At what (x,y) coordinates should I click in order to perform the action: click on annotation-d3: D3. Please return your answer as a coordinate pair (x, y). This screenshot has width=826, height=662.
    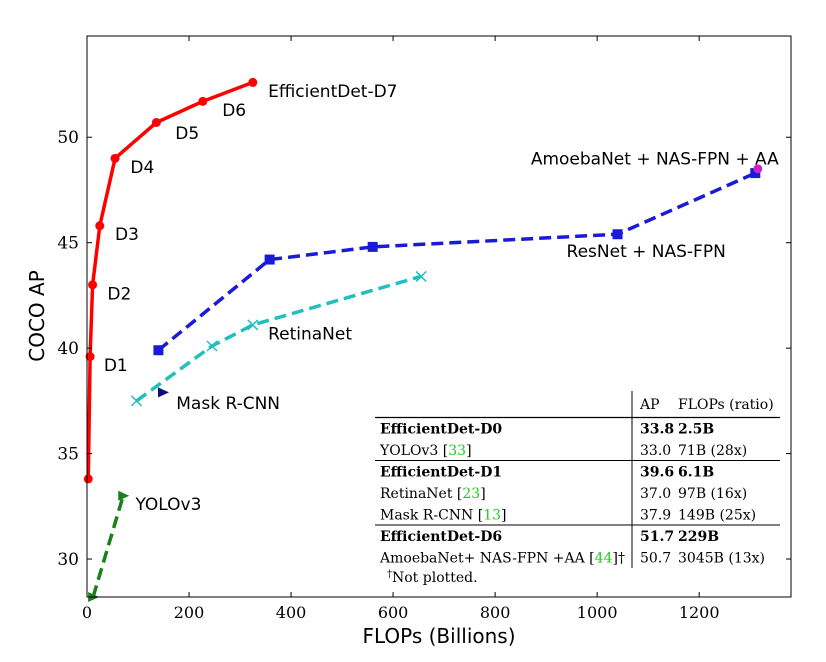
    Looking at the image, I should click on (127, 235).